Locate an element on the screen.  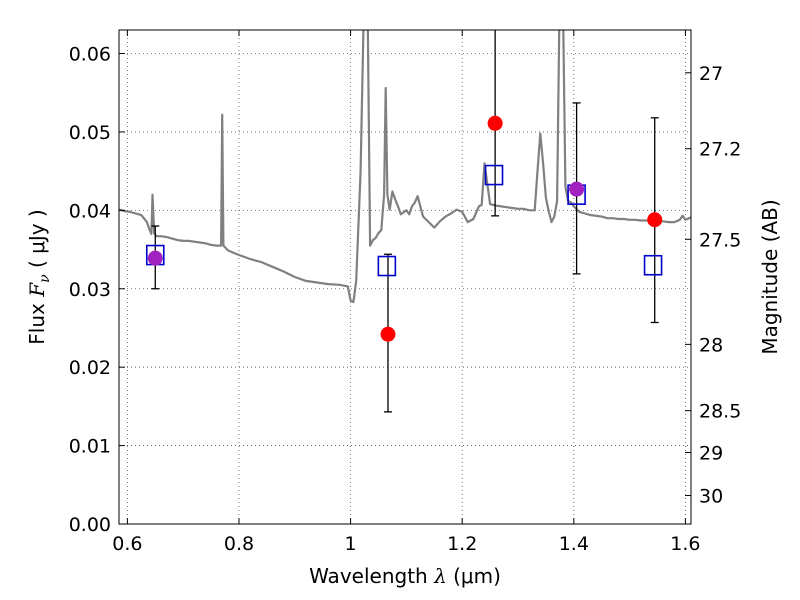
y-tick-label: 0.03 is located at coordinates (90, 290).